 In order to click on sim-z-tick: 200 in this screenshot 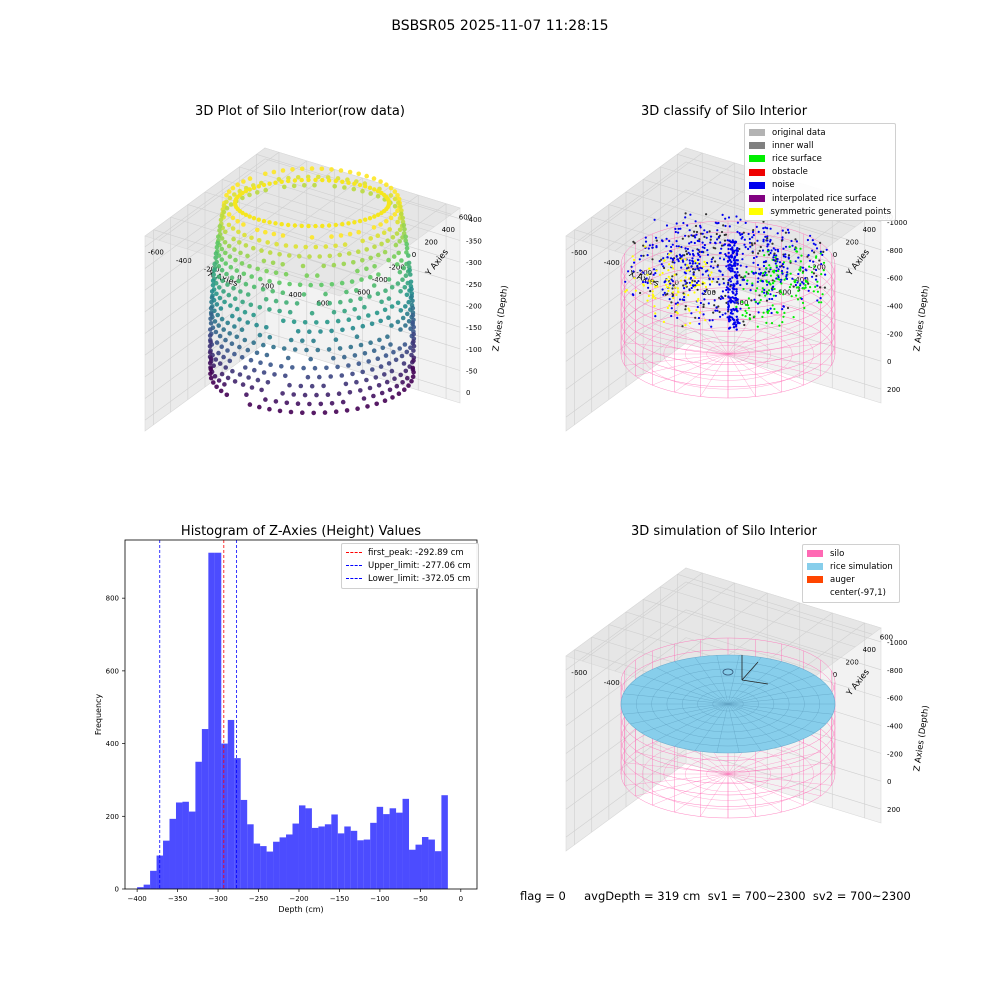, I will do `click(893, 810)`.